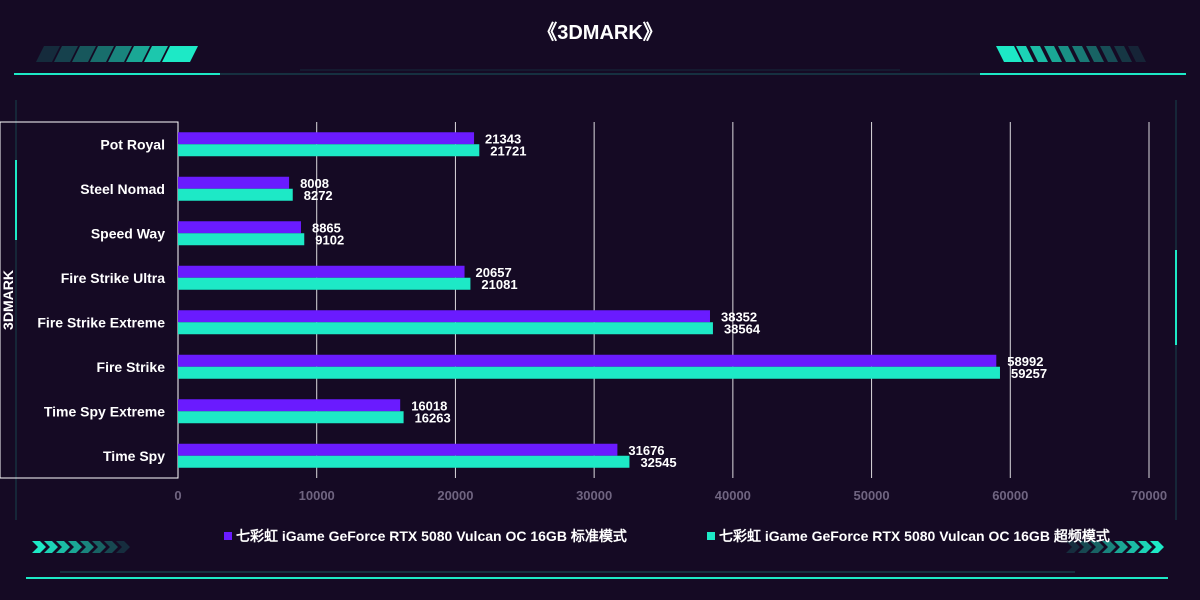 This screenshot has height=600, width=1200. Describe the element at coordinates (739, 316) in the screenshot. I see `data-label: 38352` at that location.